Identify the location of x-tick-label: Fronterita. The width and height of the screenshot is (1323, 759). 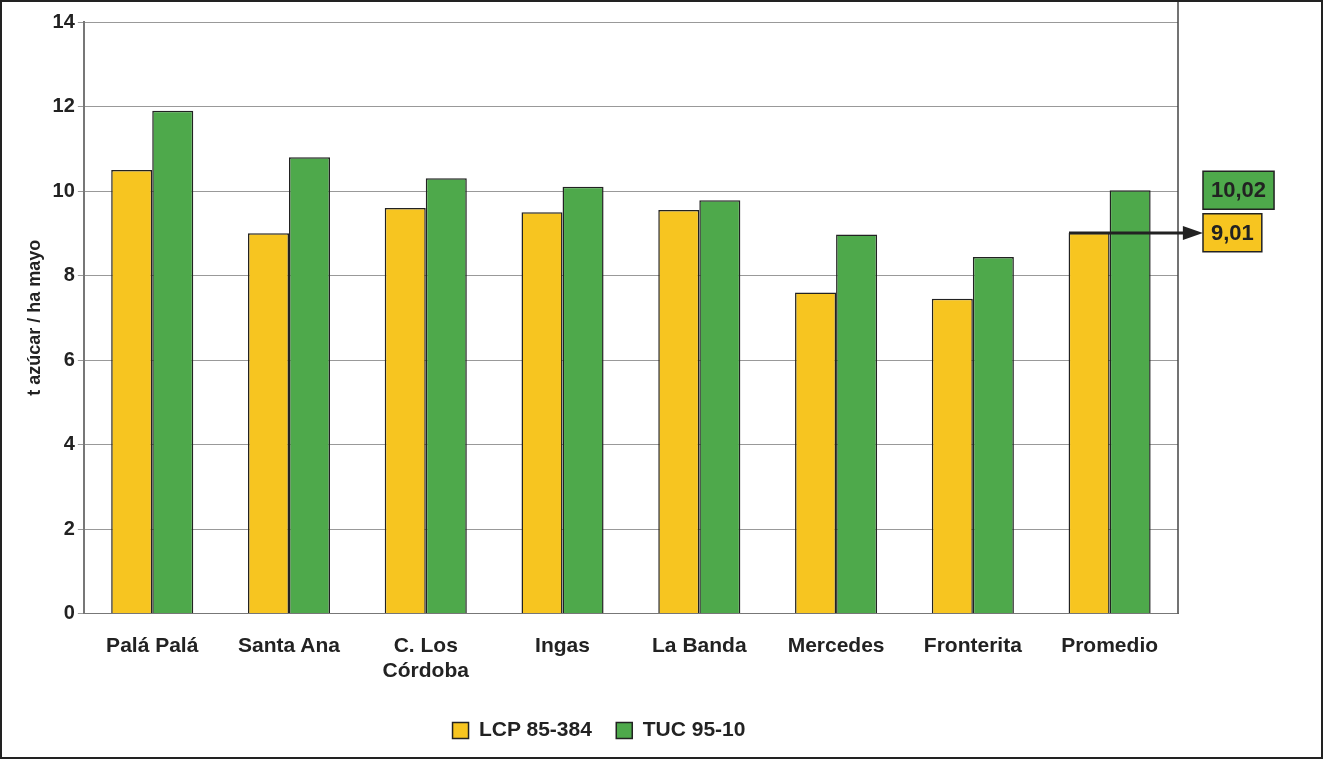
(973, 644).